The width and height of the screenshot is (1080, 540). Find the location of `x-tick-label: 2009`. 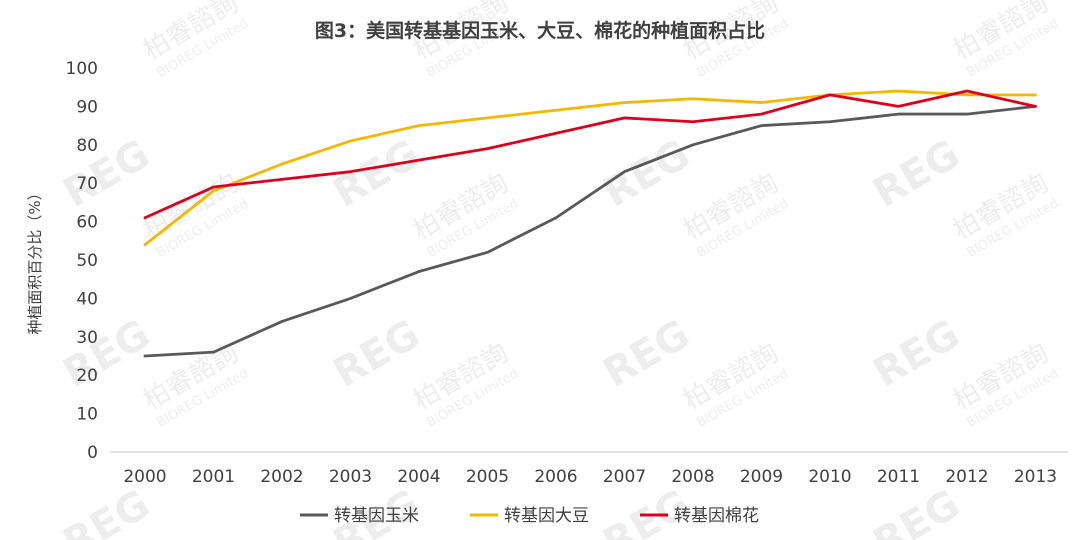

x-tick-label: 2009 is located at coordinates (761, 477).